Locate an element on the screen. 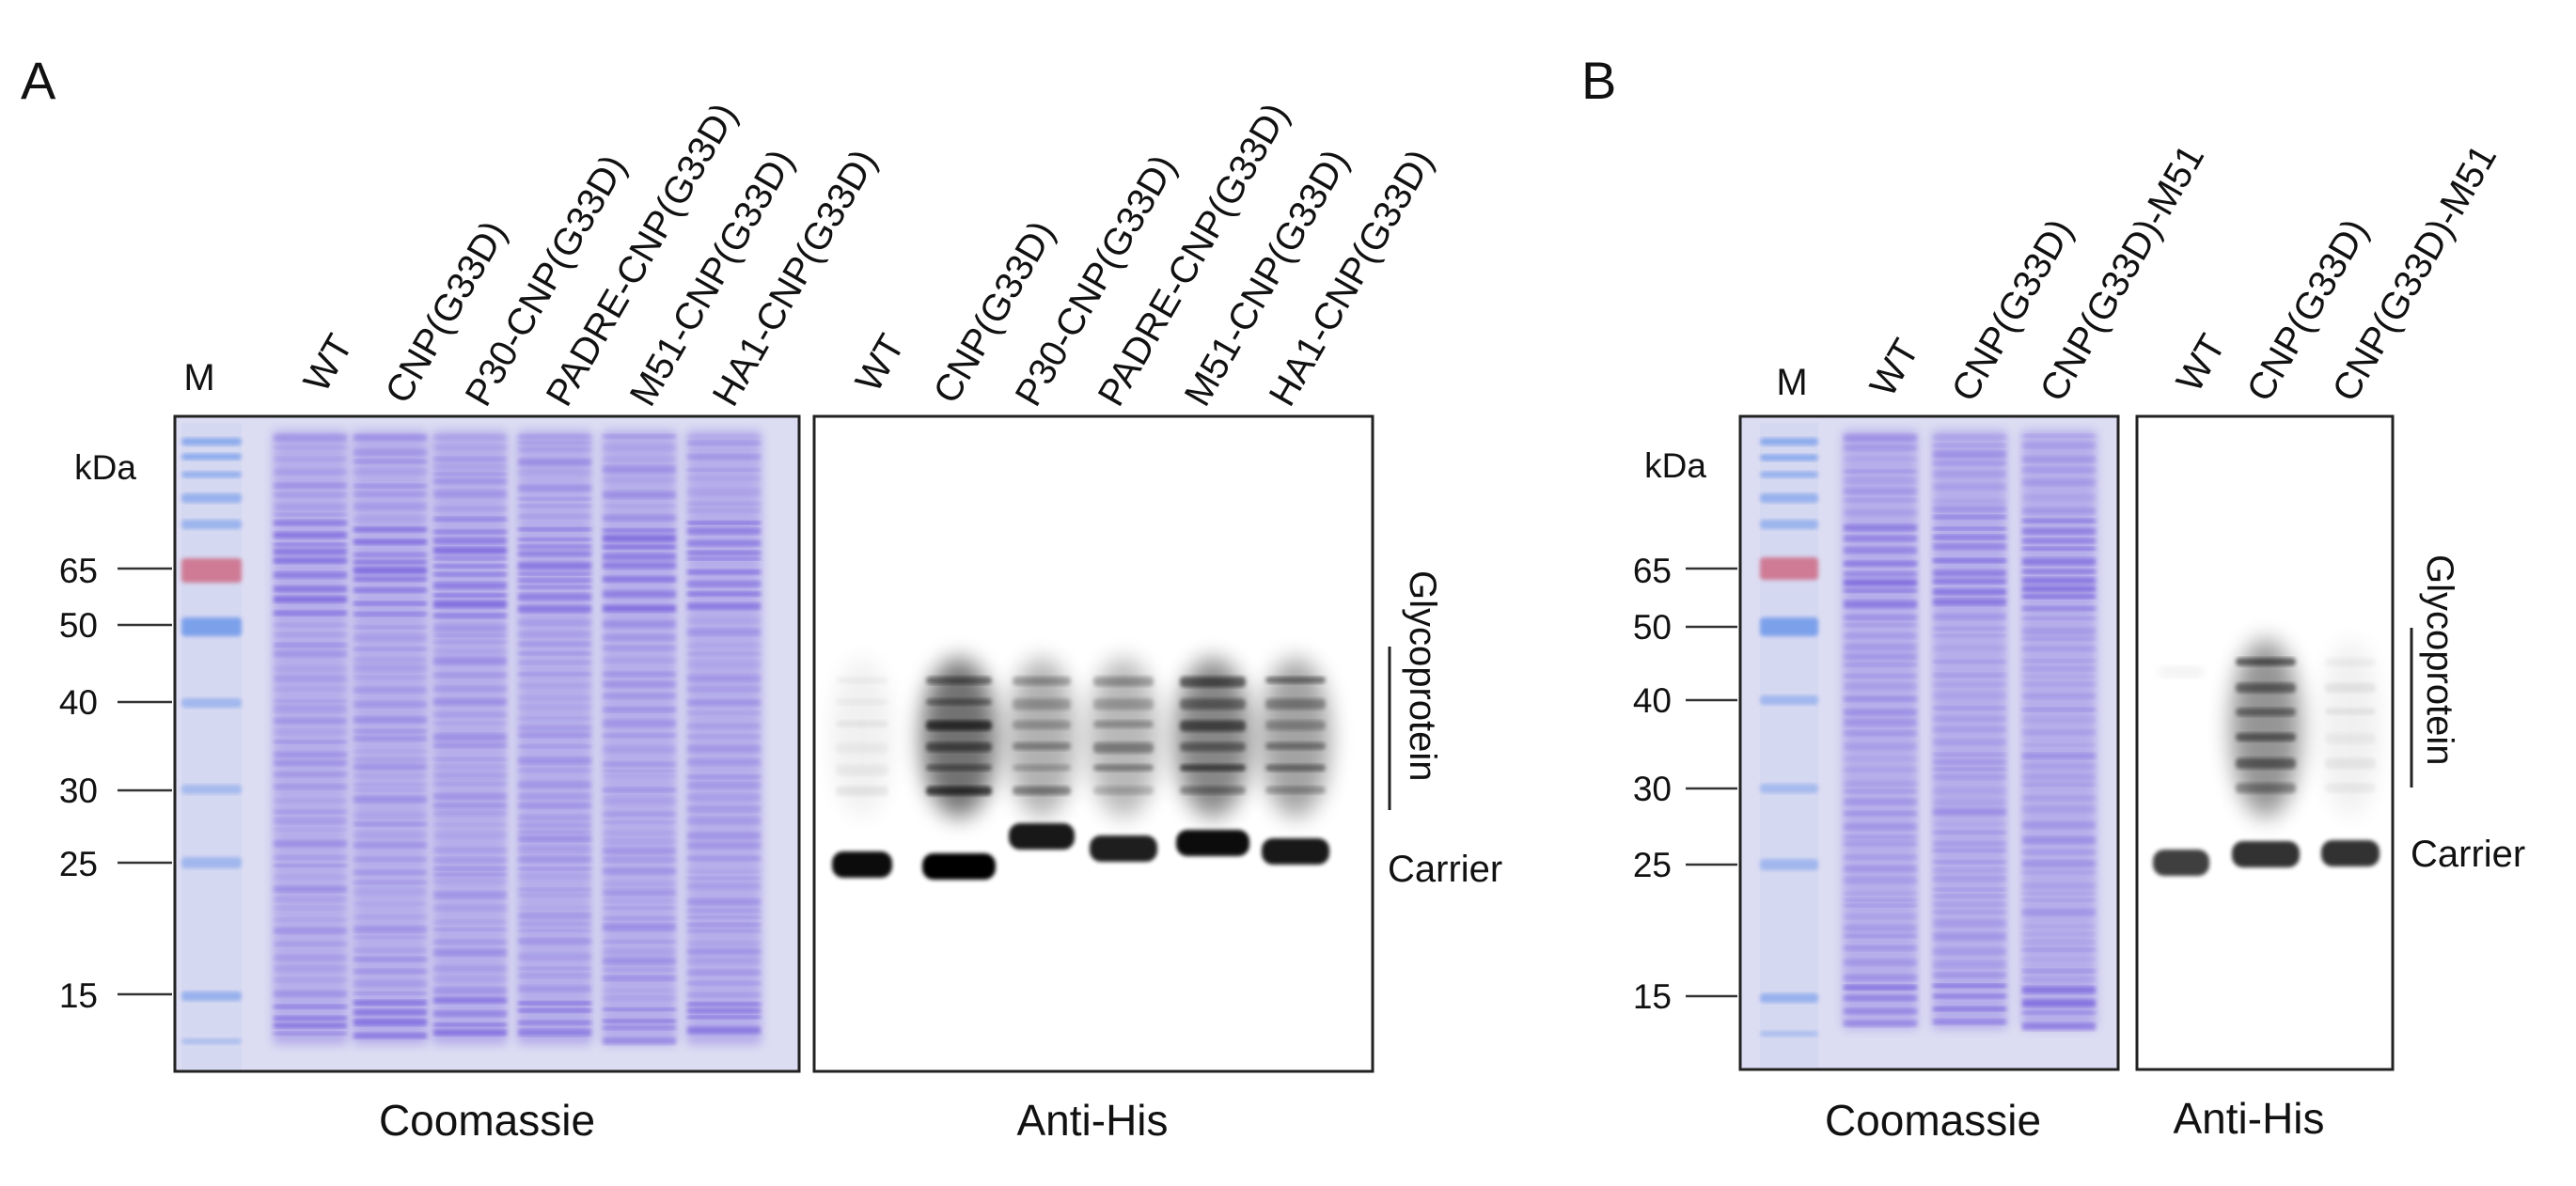 The height and width of the screenshot is (1186, 2576). glycoprotein-smear is located at coordinates (862, 738).